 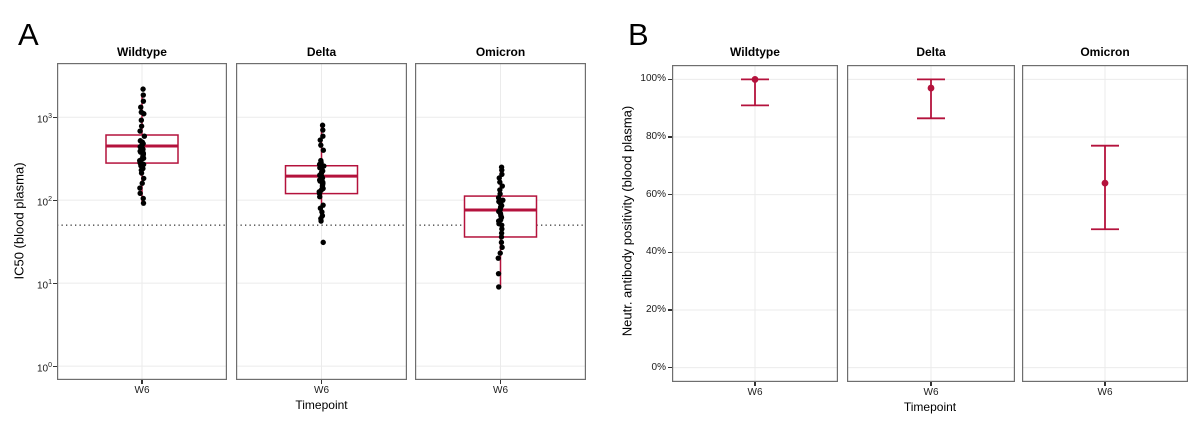 I want to click on y-tick-label: 10³, so click(x=44, y=119).